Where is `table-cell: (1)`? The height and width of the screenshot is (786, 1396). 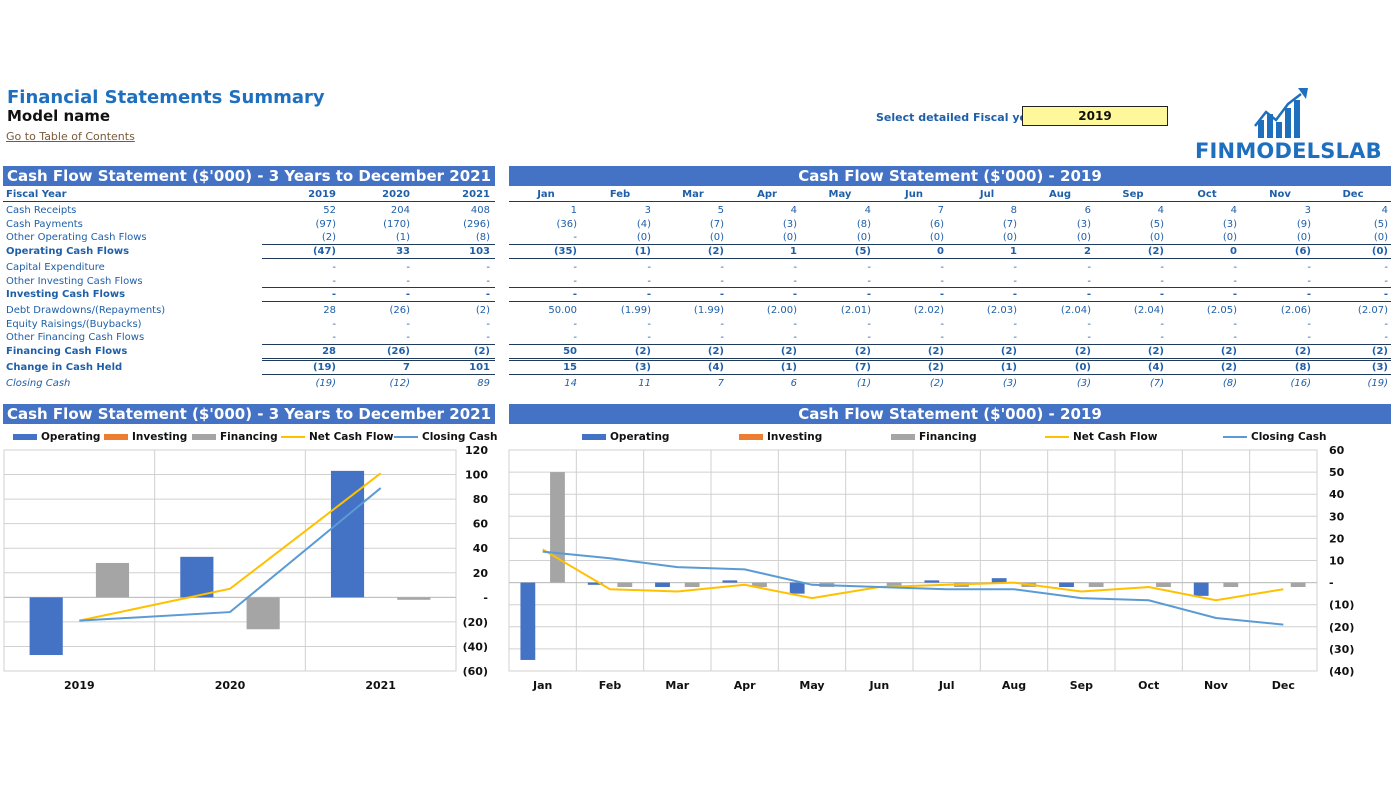 table-cell: (1) is located at coordinates (402, 237).